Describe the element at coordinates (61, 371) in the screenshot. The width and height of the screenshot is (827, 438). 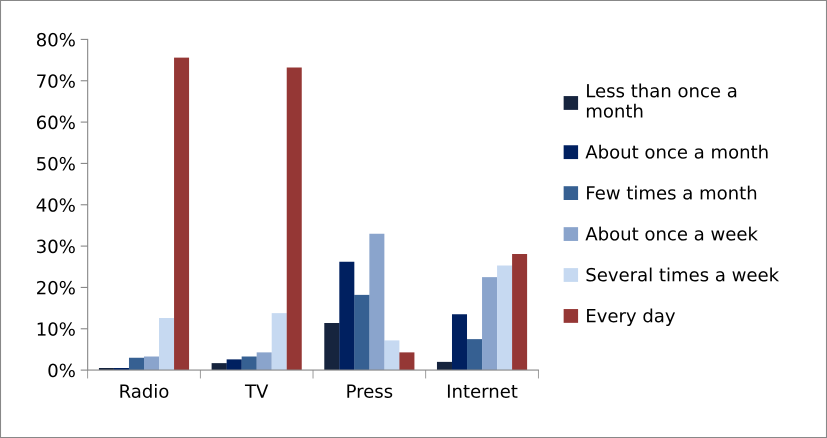
I see `y-tick-label: 0%` at that location.